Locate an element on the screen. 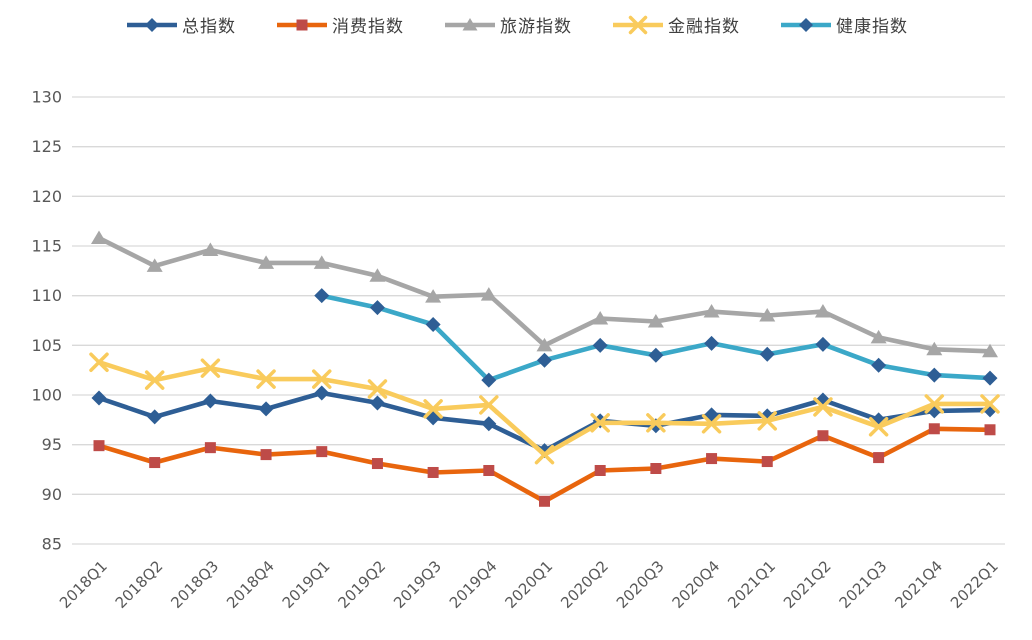 Image resolution: width=1032 pixels, height=640 pixels. legend-label: 总指数 is located at coordinates (209, 27).